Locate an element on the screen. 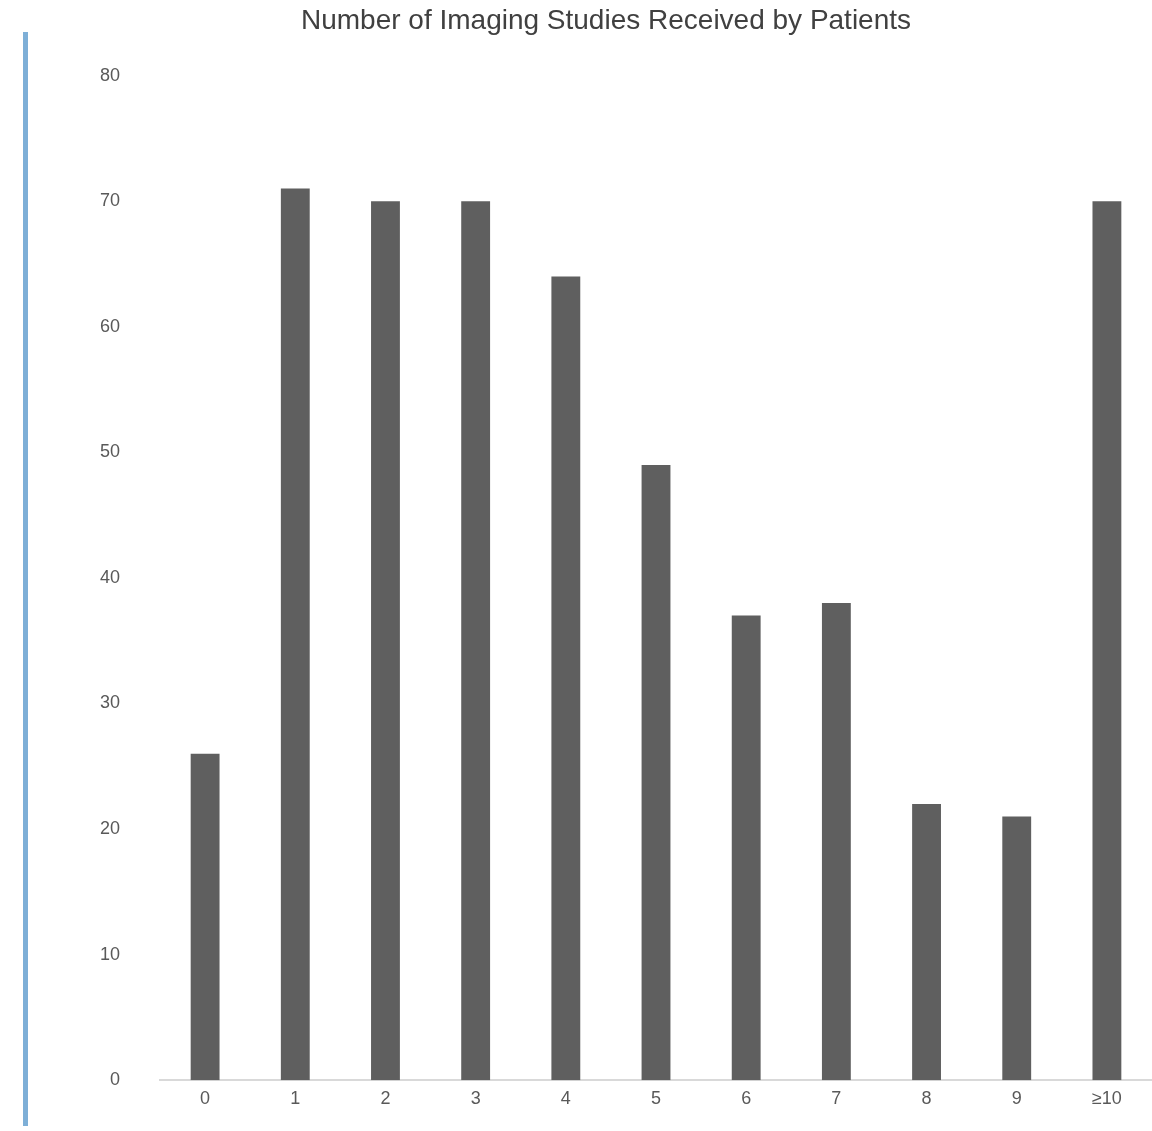 The image size is (1152, 1131). y-tick-label: 0 is located at coordinates (115, 1079).